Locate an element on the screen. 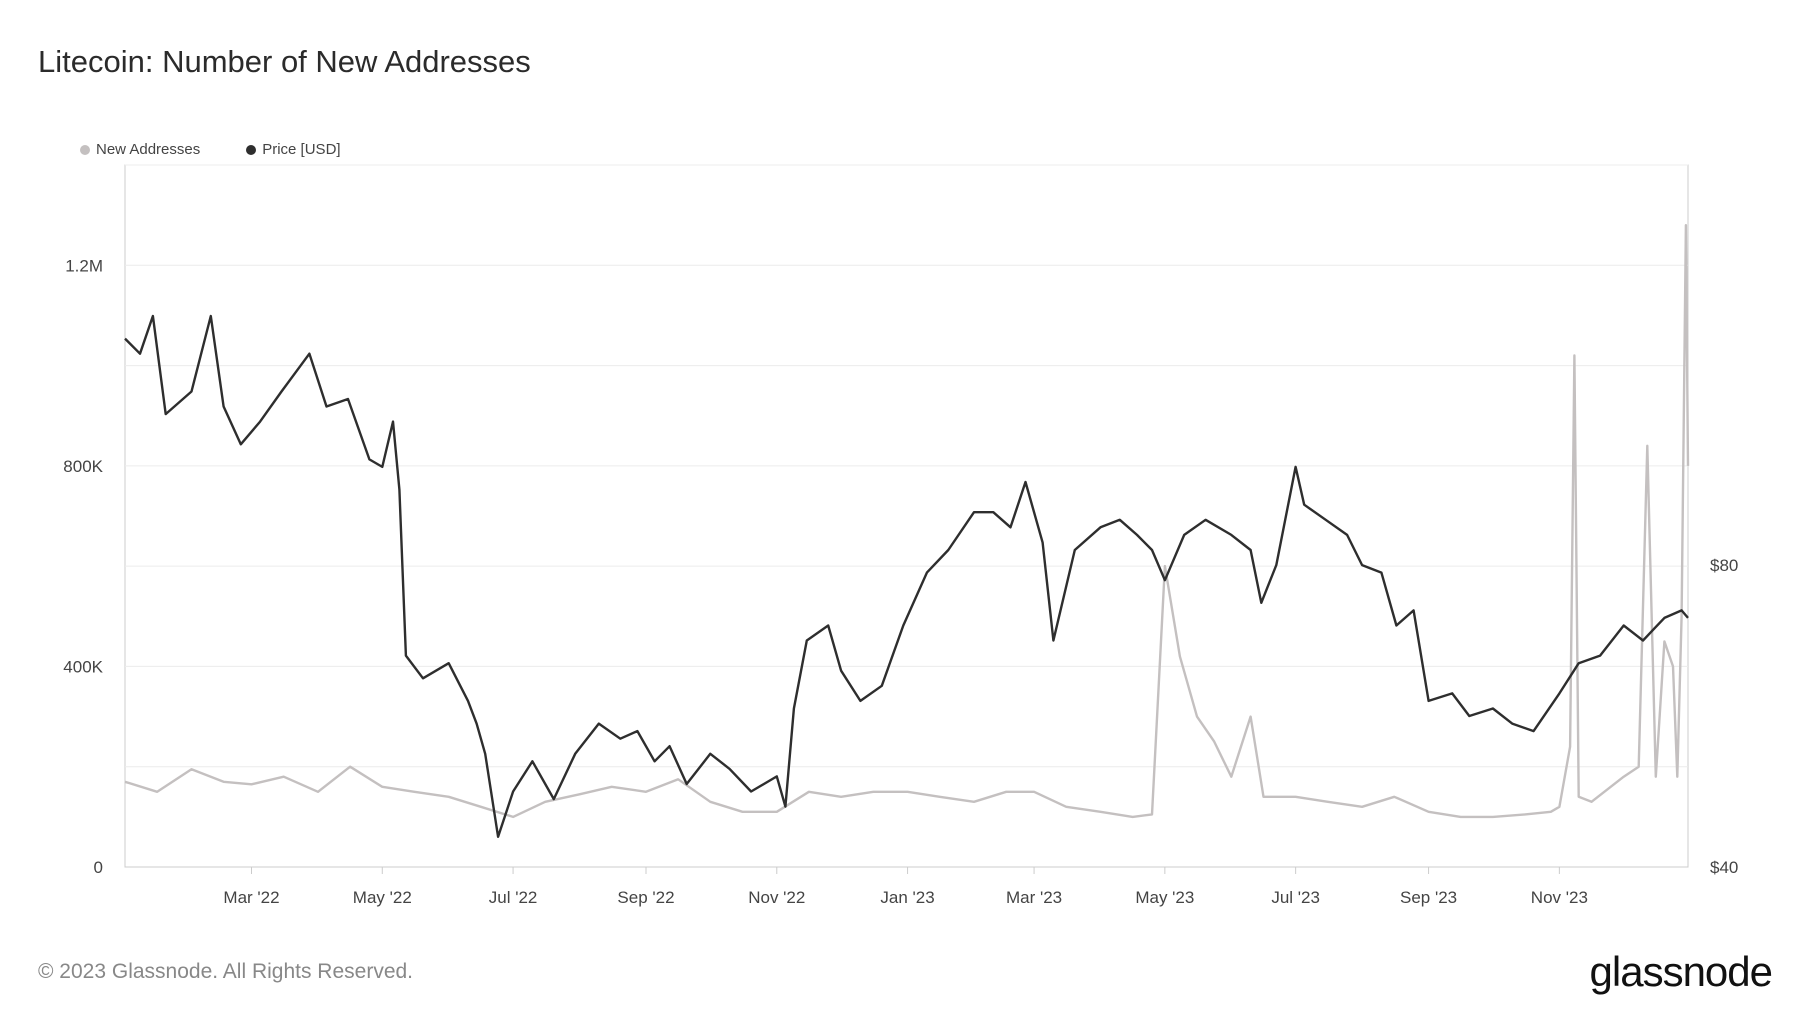 This screenshot has width=1800, height=1013. x-tick-label: Sep '22 is located at coordinates (645, 897).